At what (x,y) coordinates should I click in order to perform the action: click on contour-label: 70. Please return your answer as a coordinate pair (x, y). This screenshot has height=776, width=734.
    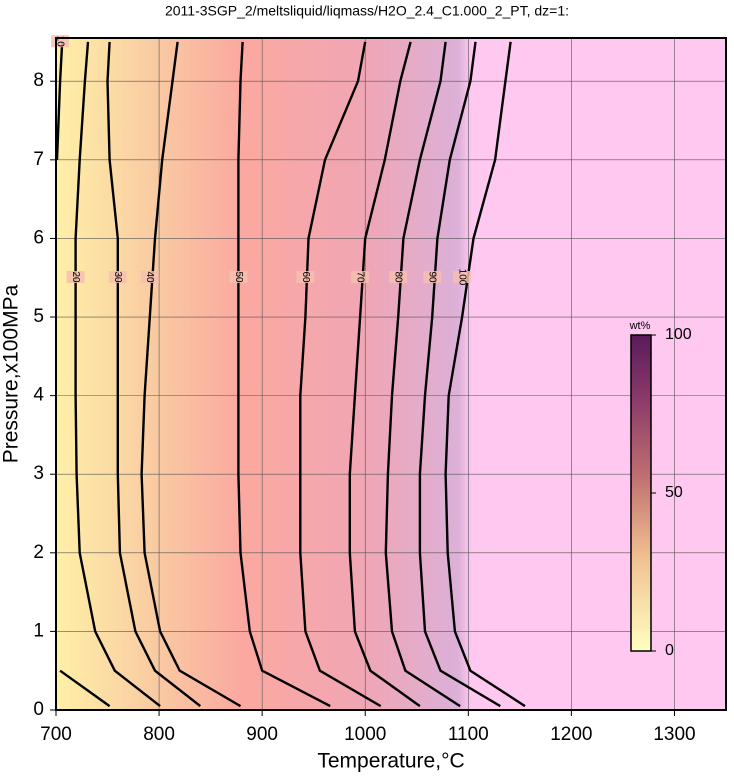
    Looking at the image, I should click on (359, 277).